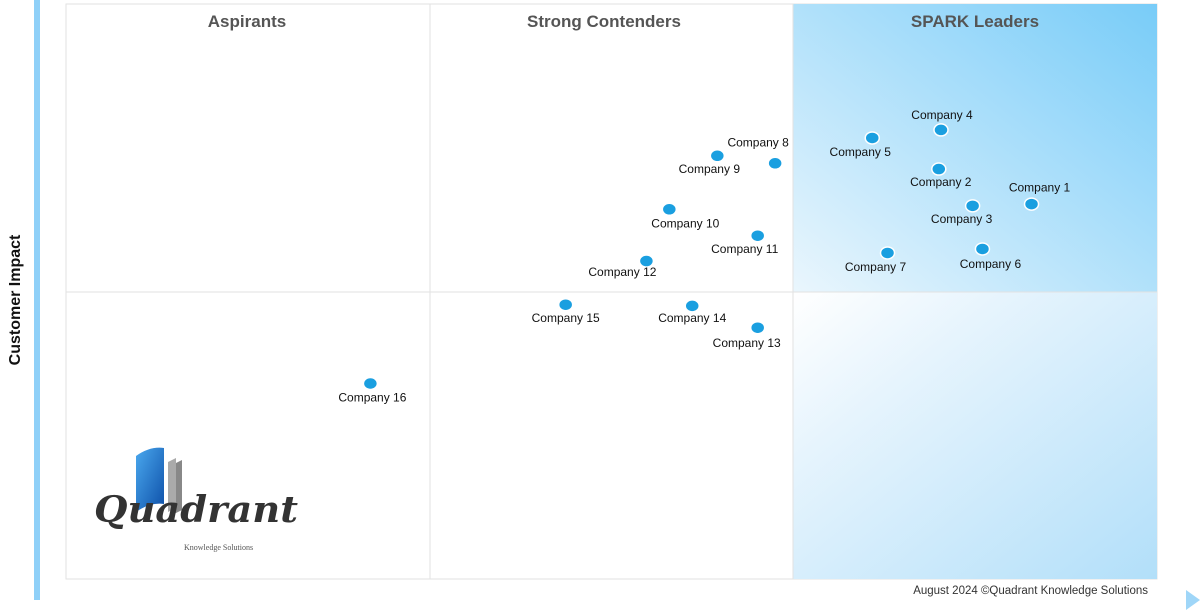 This screenshot has width=1200, height=610. I want to click on data-label: Company 2, so click(941, 182).